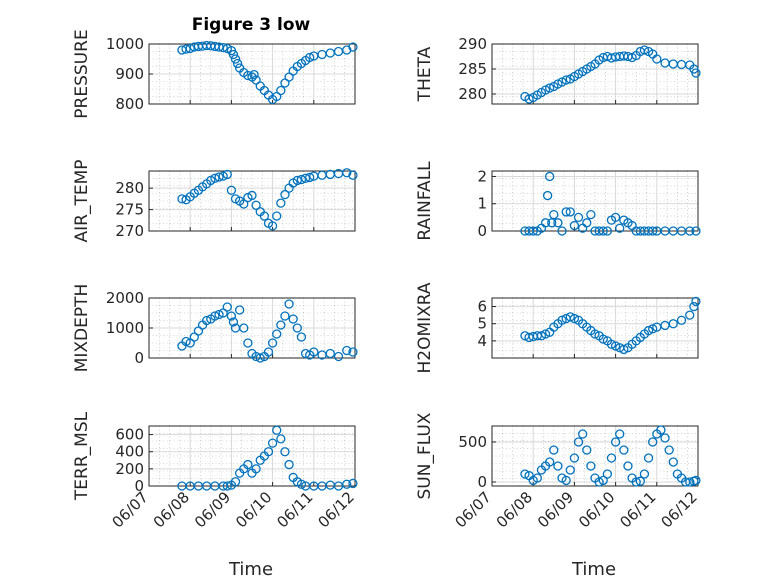 This screenshot has width=778, height=583. What do you see at coordinates (425, 74) in the screenshot?
I see `y-axis-label: THETA` at bounding box center [425, 74].